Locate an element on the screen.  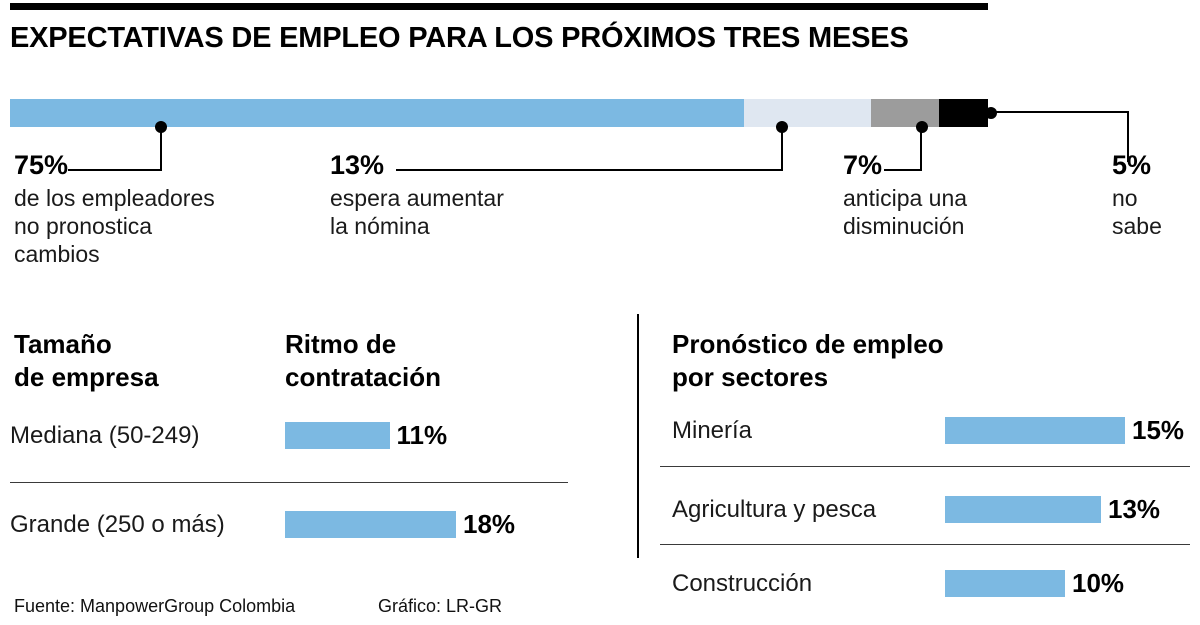
row-value: 18% is located at coordinates (489, 524).